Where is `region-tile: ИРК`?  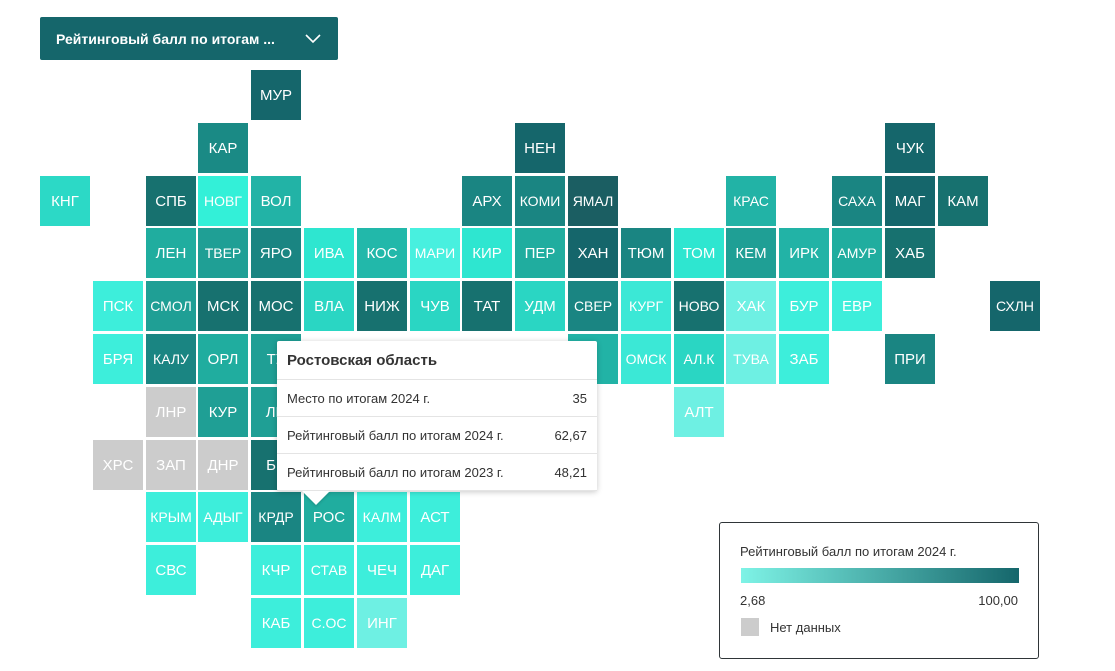 region-tile: ИРК is located at coordinates (804, 253).